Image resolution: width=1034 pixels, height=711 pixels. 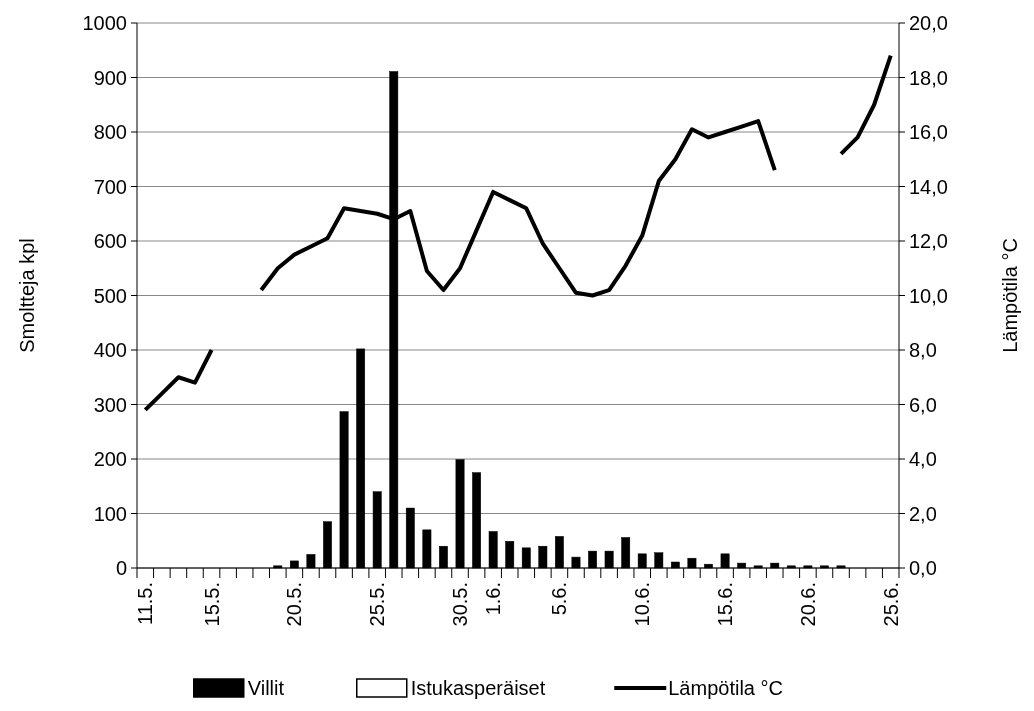 I want to click on y-tick-label: 400, so click(x=110, y=350).